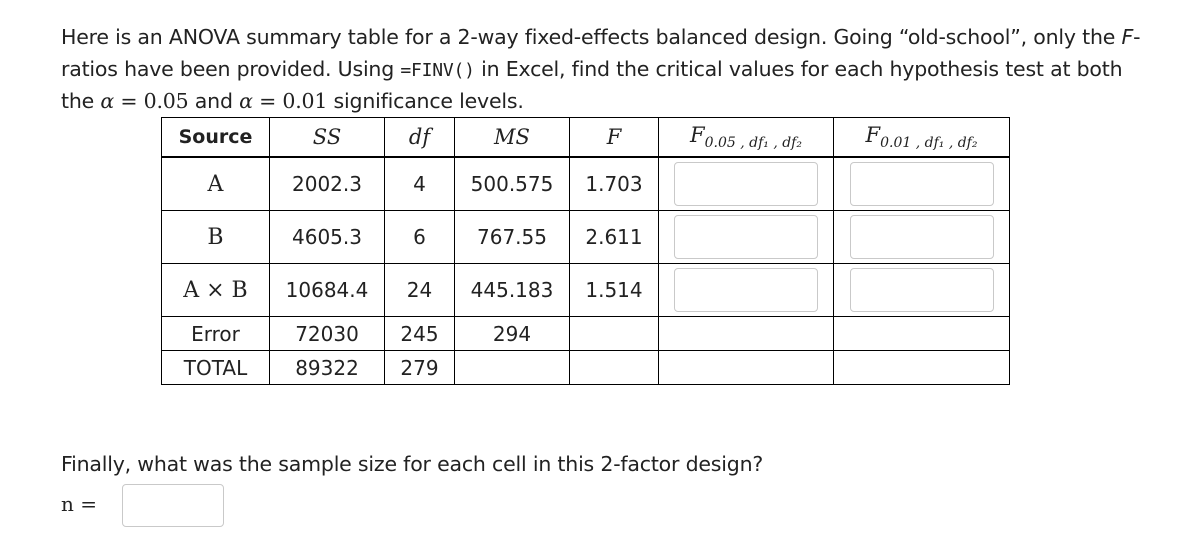 Image resolution: width=1185 pixels, height=535 pixels. I want to click on df-cell: 279, so click(419, 367).